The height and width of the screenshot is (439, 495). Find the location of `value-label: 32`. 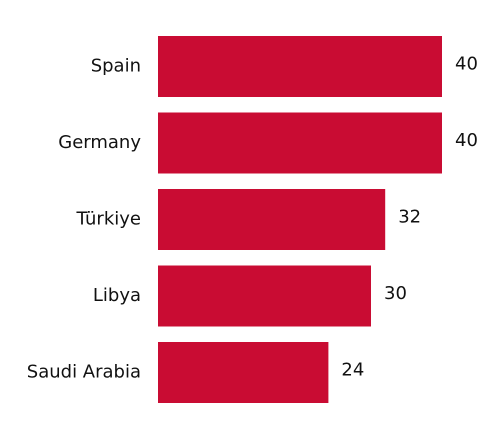

value-label: 32 is located at coordinates (409, 217).